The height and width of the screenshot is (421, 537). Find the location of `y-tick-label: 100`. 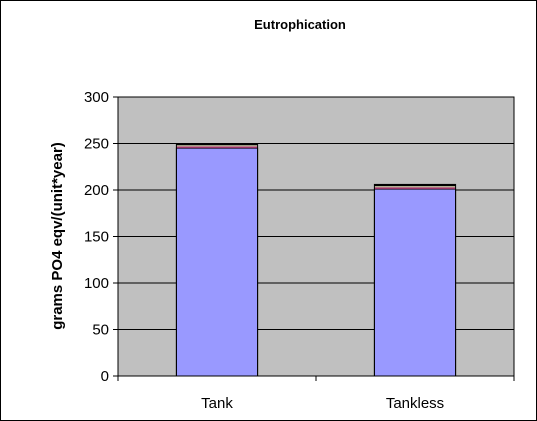

y-tick-label: 100 is located at coordinates (96, 283).